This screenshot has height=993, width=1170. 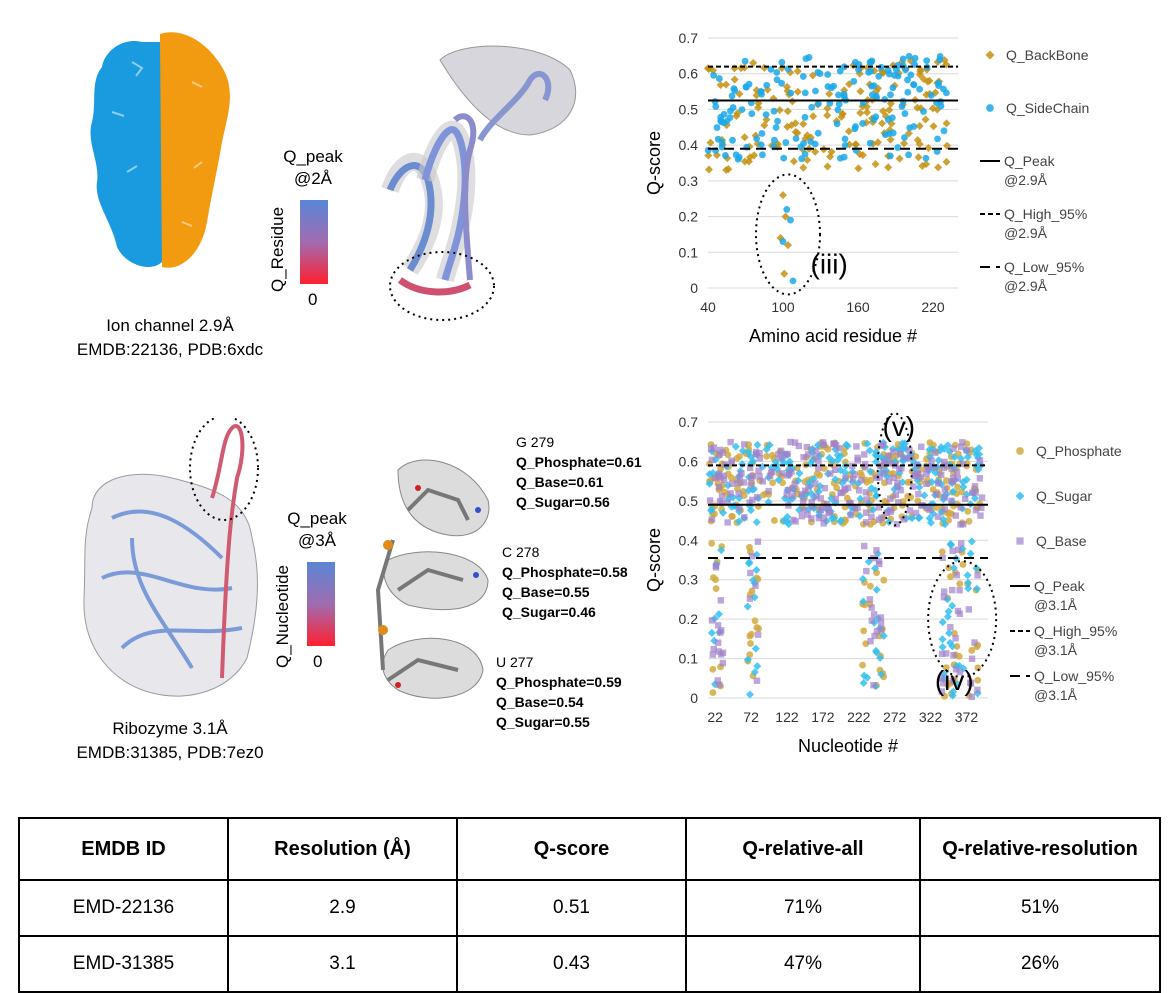 What do you see at coordinates (571, 908) in the screenshot?
I see `table-cell: 0.51` at bounding box center [571, 908].